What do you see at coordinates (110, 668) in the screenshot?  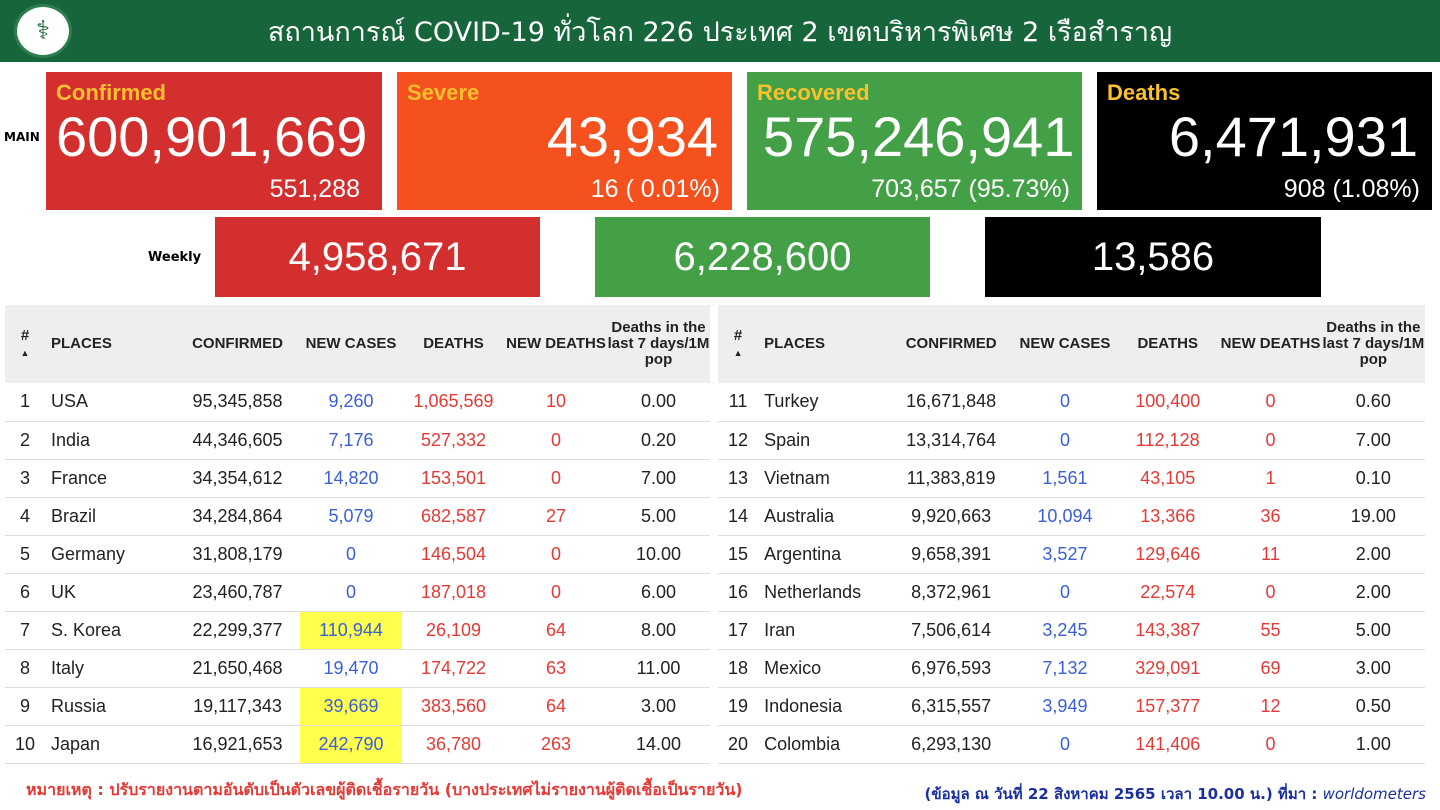 I see `table-cell: Italy` at bounding box center [110, 668].